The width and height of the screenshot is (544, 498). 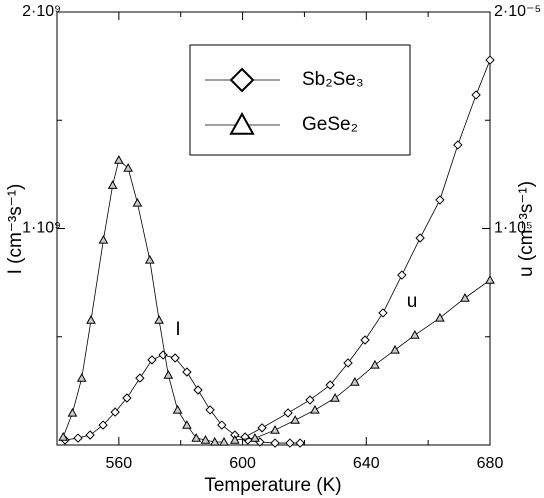 What do you see at coordinates (513, 228) in the screenshot?
I see `y-tick-label: 1·10⁵` at bounding box center [513, 228].